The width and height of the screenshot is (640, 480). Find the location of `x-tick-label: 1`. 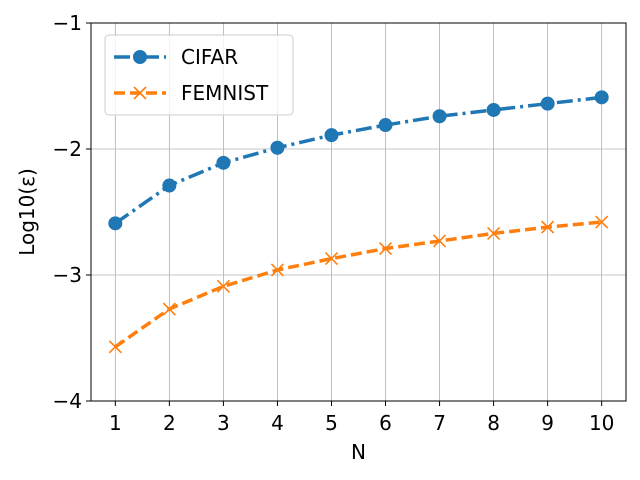

x-tick-label: 1 is located at coordinates (115, 423).